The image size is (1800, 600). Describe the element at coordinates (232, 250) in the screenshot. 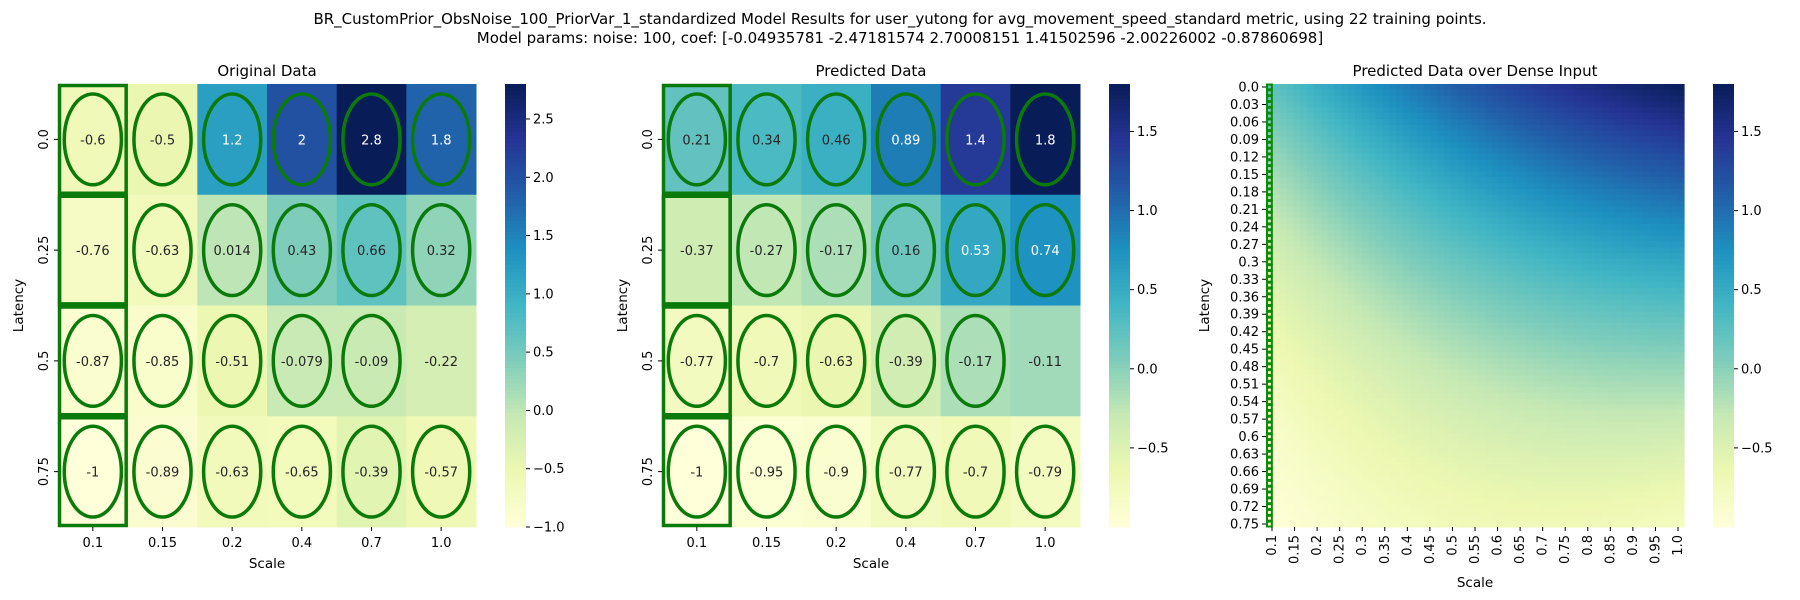

I see `cell-marker-ellipse` at that location.